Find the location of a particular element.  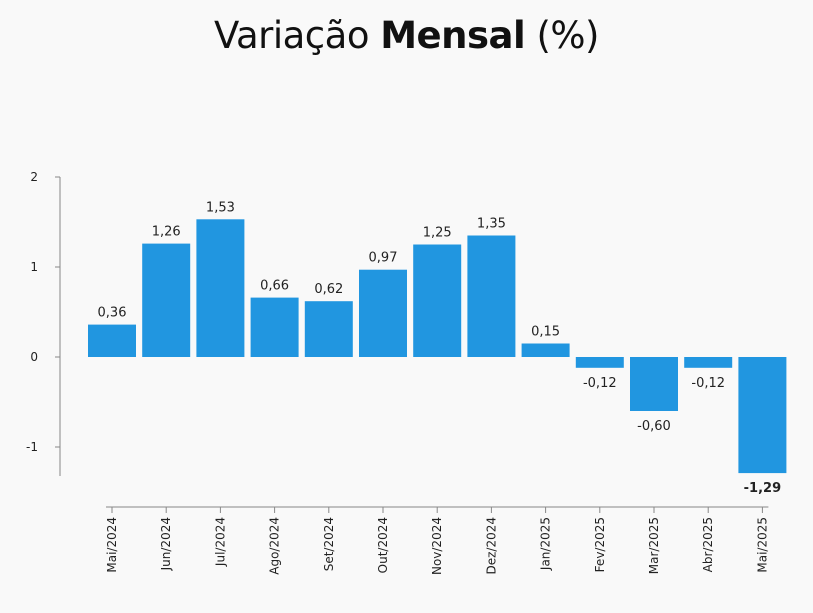

data-label: 1,35 is located at coordinates (491, 224).